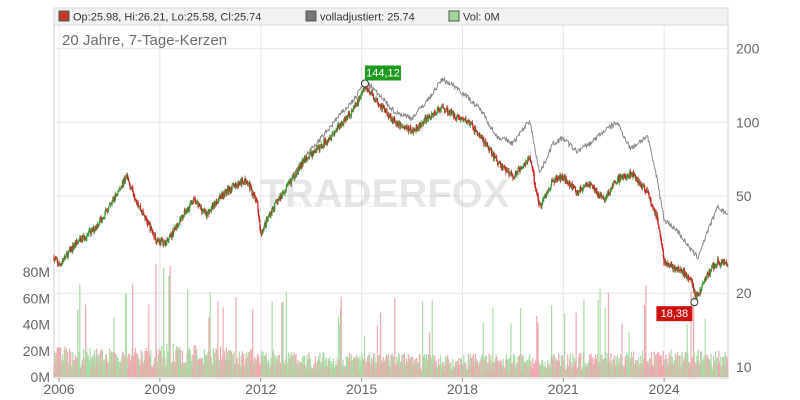  What do you see at coordinates (744, 293) in the screenshot?
I see `price-tick-label: 20` at bounding box center [744, 293].